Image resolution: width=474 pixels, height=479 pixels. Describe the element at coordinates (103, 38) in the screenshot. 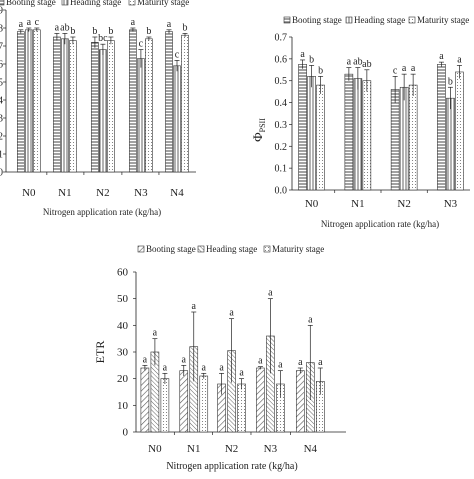

I see `significance-letter: bc` at that location.